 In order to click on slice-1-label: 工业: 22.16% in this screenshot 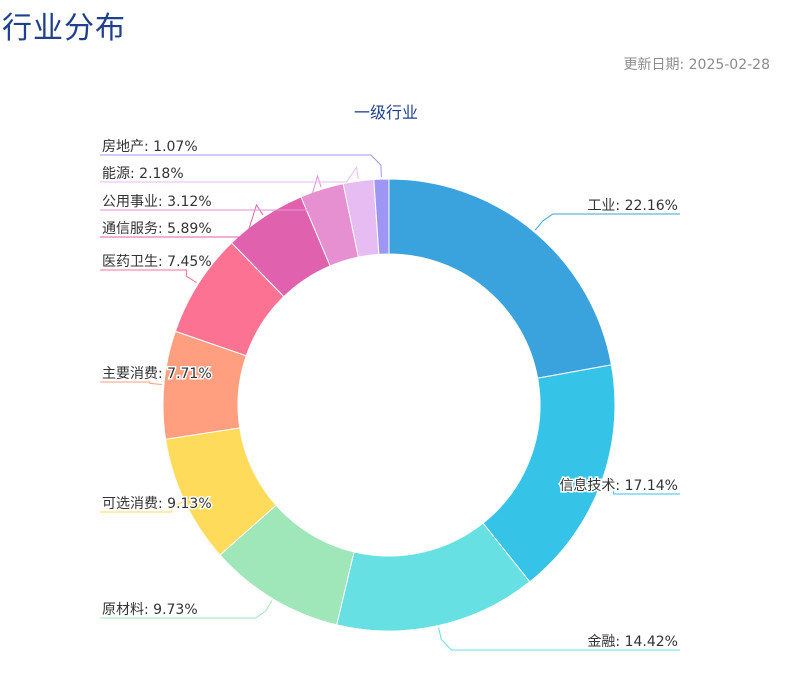, I will do `click(632, 206)`.